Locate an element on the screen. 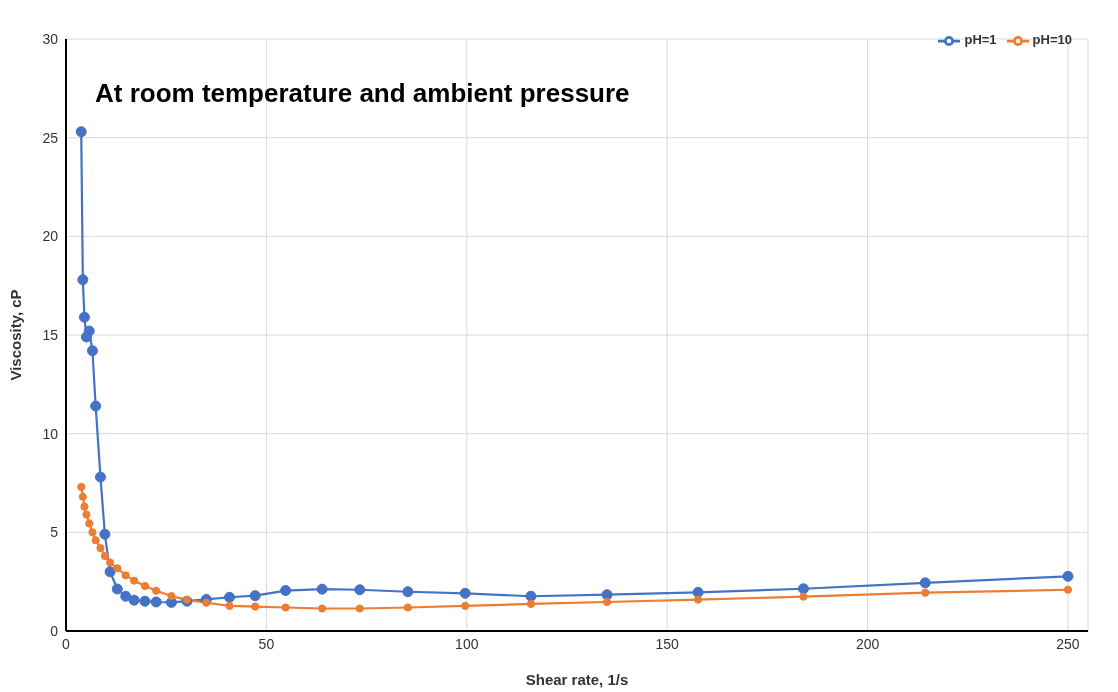  y-tick-label: 5 is located at coordinates (54, 532).